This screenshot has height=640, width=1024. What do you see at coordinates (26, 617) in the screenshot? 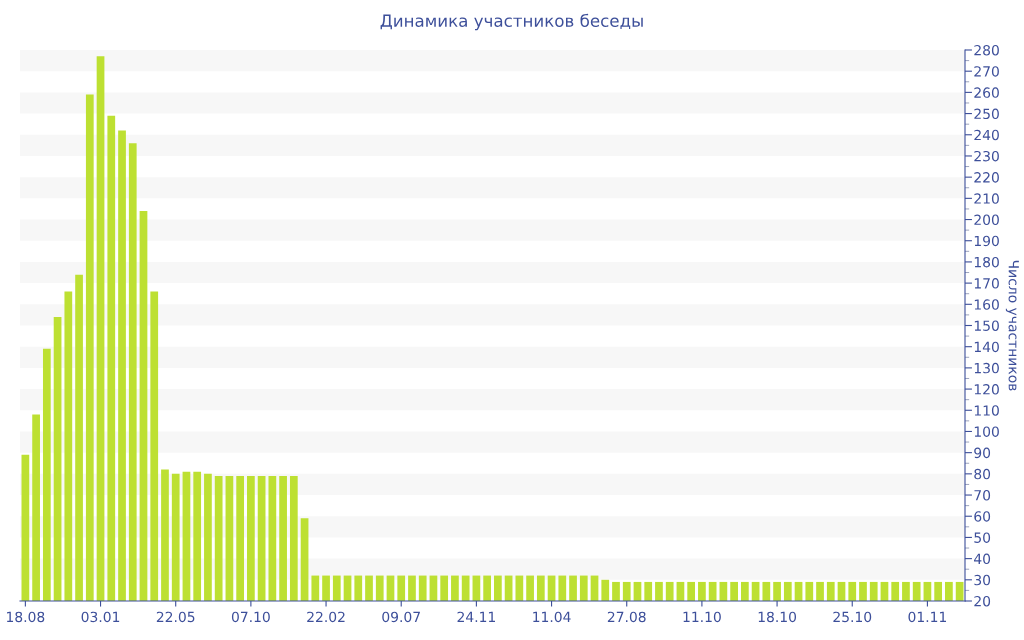
I see `x-tick-label: 18.08` at bounding box center [26, 617].